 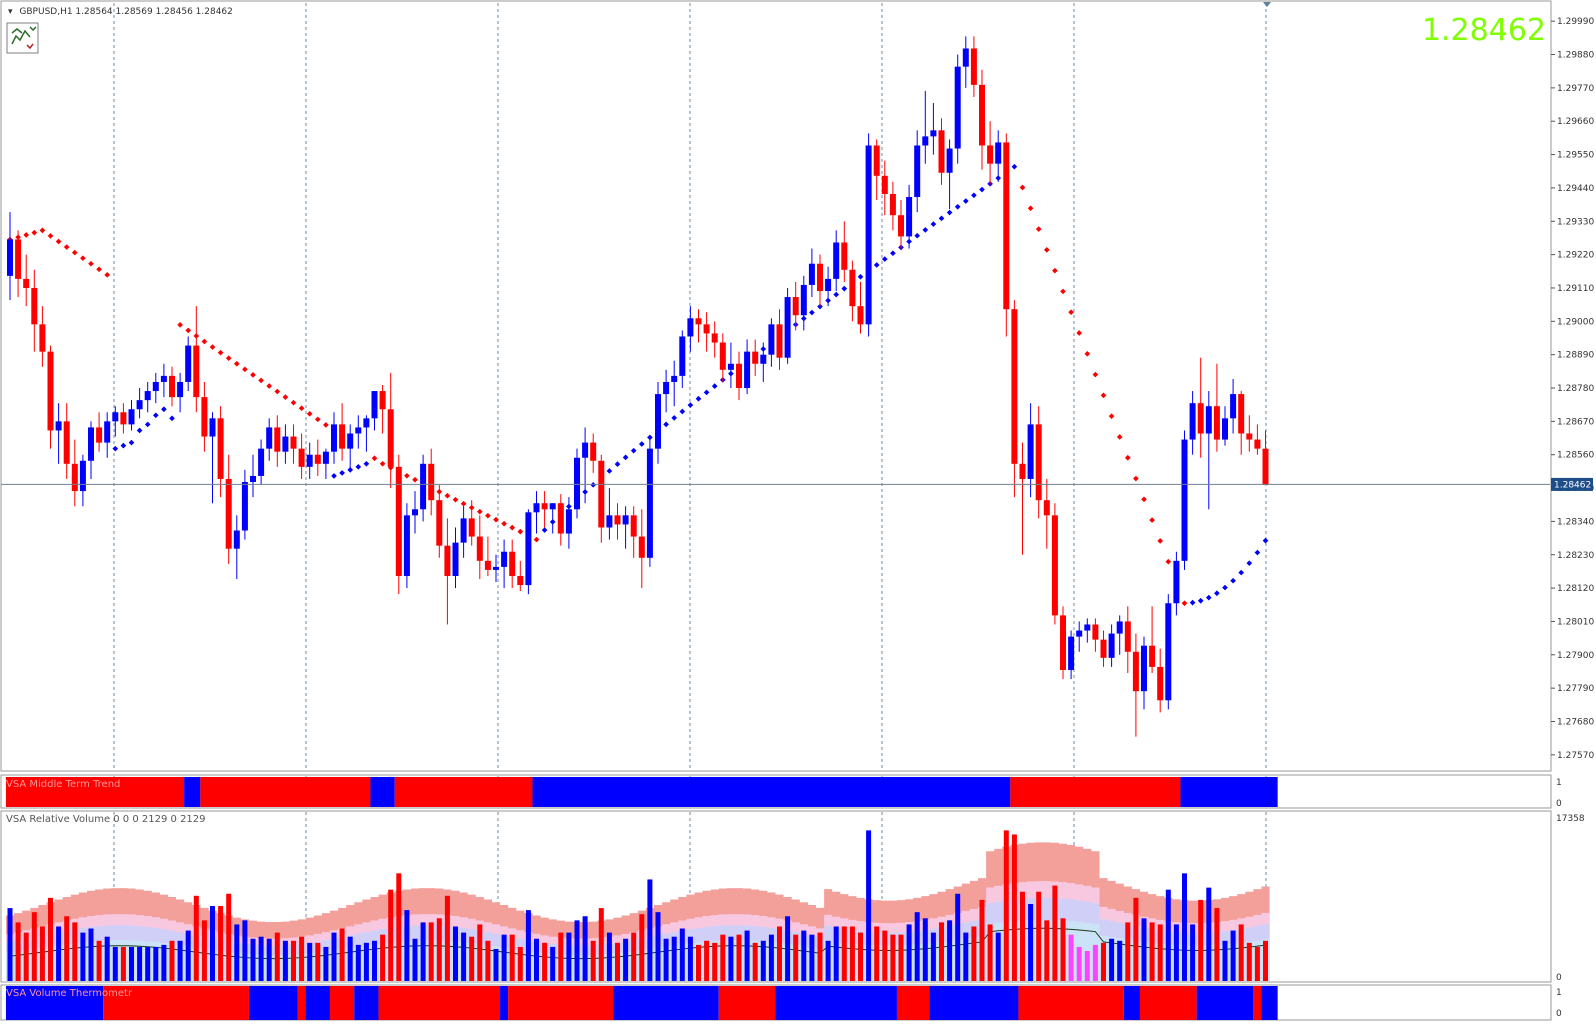 What do you see at coordinates (1559, 1014) in the screenshot?
I see `thermometr-tick-0: 0` at bounding box center [1559, 1014].